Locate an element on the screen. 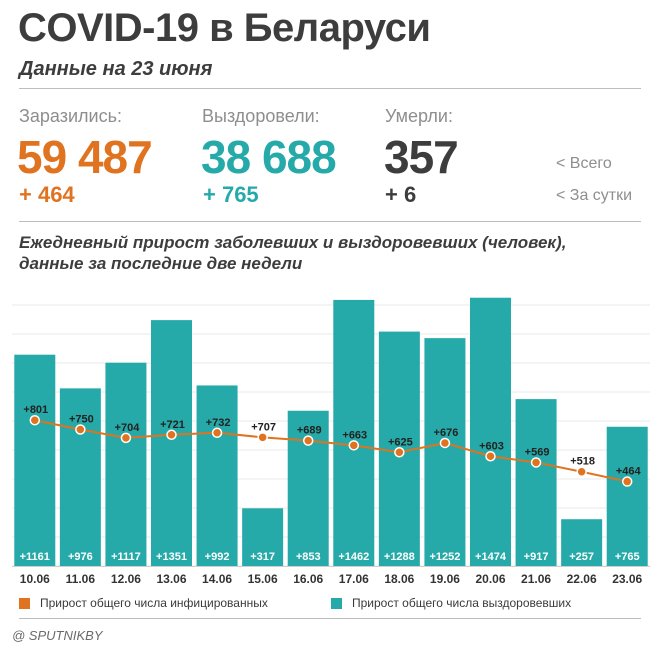  hint-total: < Всего is located at coordinates (584, 163).